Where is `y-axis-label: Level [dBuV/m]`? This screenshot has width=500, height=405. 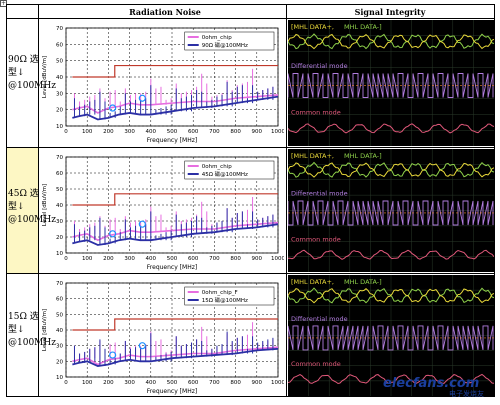
y-axis-label: Level [dBuV/m] is located at coordinates (45, 330).